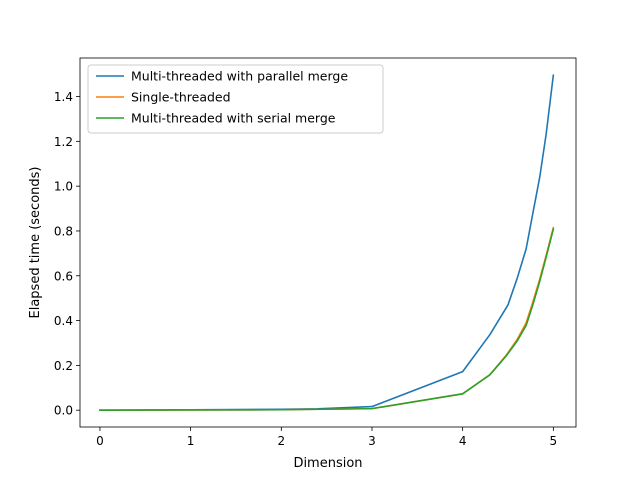 Image resolution: width=640 pixels, height=480 pixels. I want to click on y-tick-label: 1.2, so click(63, 142).